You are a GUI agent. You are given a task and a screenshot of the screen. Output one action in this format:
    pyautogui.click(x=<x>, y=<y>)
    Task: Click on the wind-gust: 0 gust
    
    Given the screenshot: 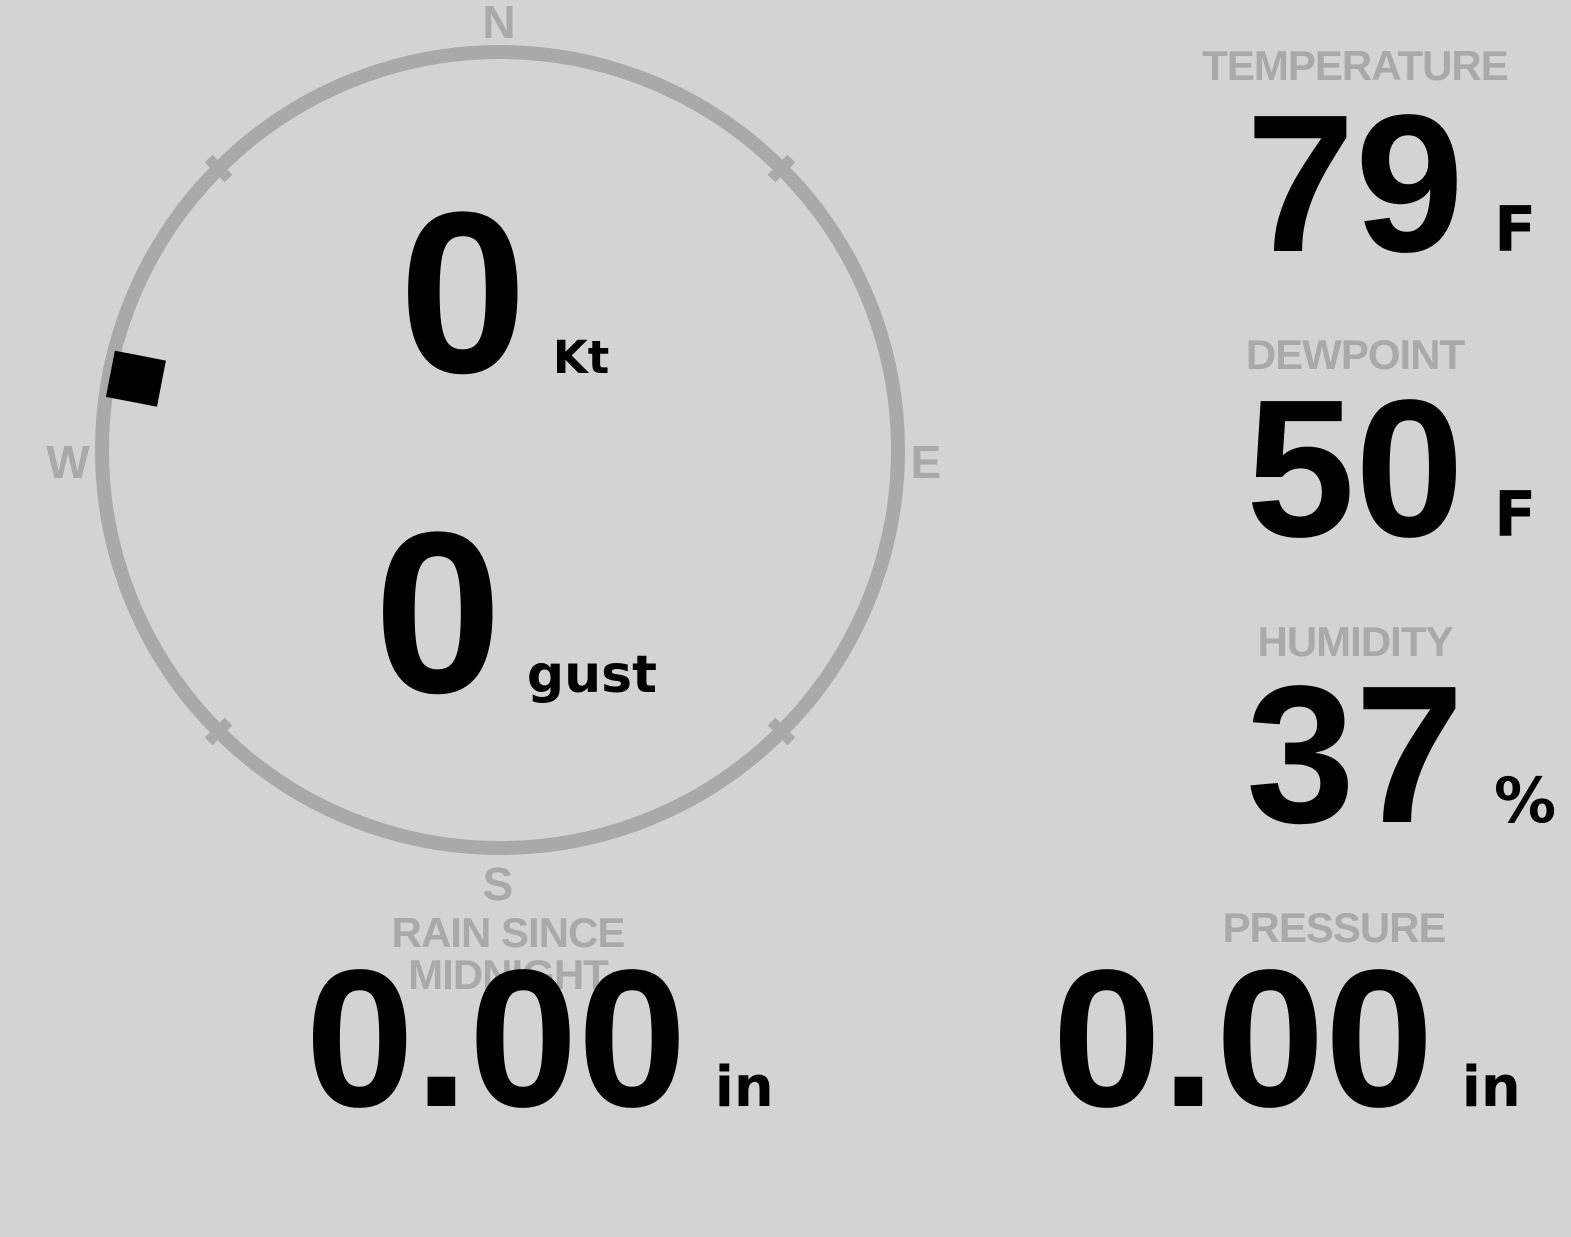 What is the action you would take?
    pyautogui.click(x=515, y=613)
    